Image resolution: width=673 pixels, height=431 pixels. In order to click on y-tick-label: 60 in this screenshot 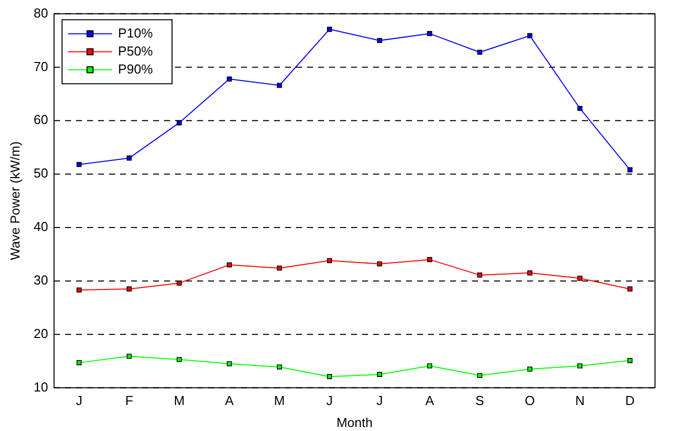, I will do `click(41, 120)`.